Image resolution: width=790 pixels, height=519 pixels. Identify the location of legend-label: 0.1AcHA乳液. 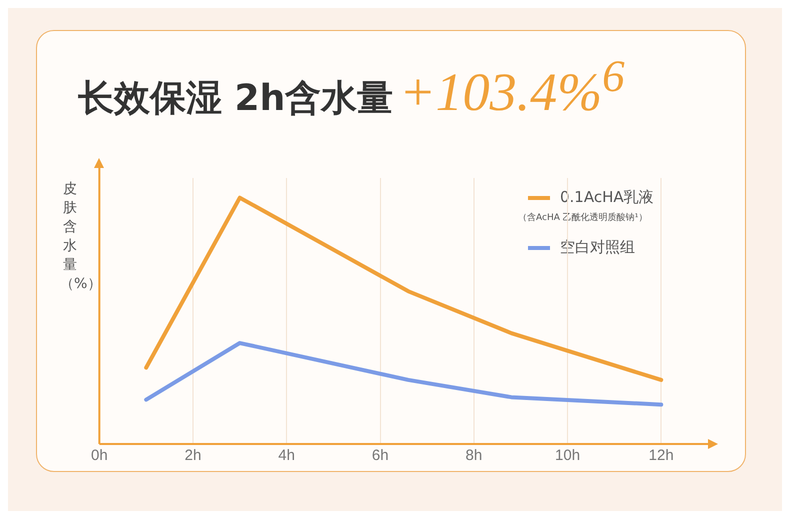
(607, 197).